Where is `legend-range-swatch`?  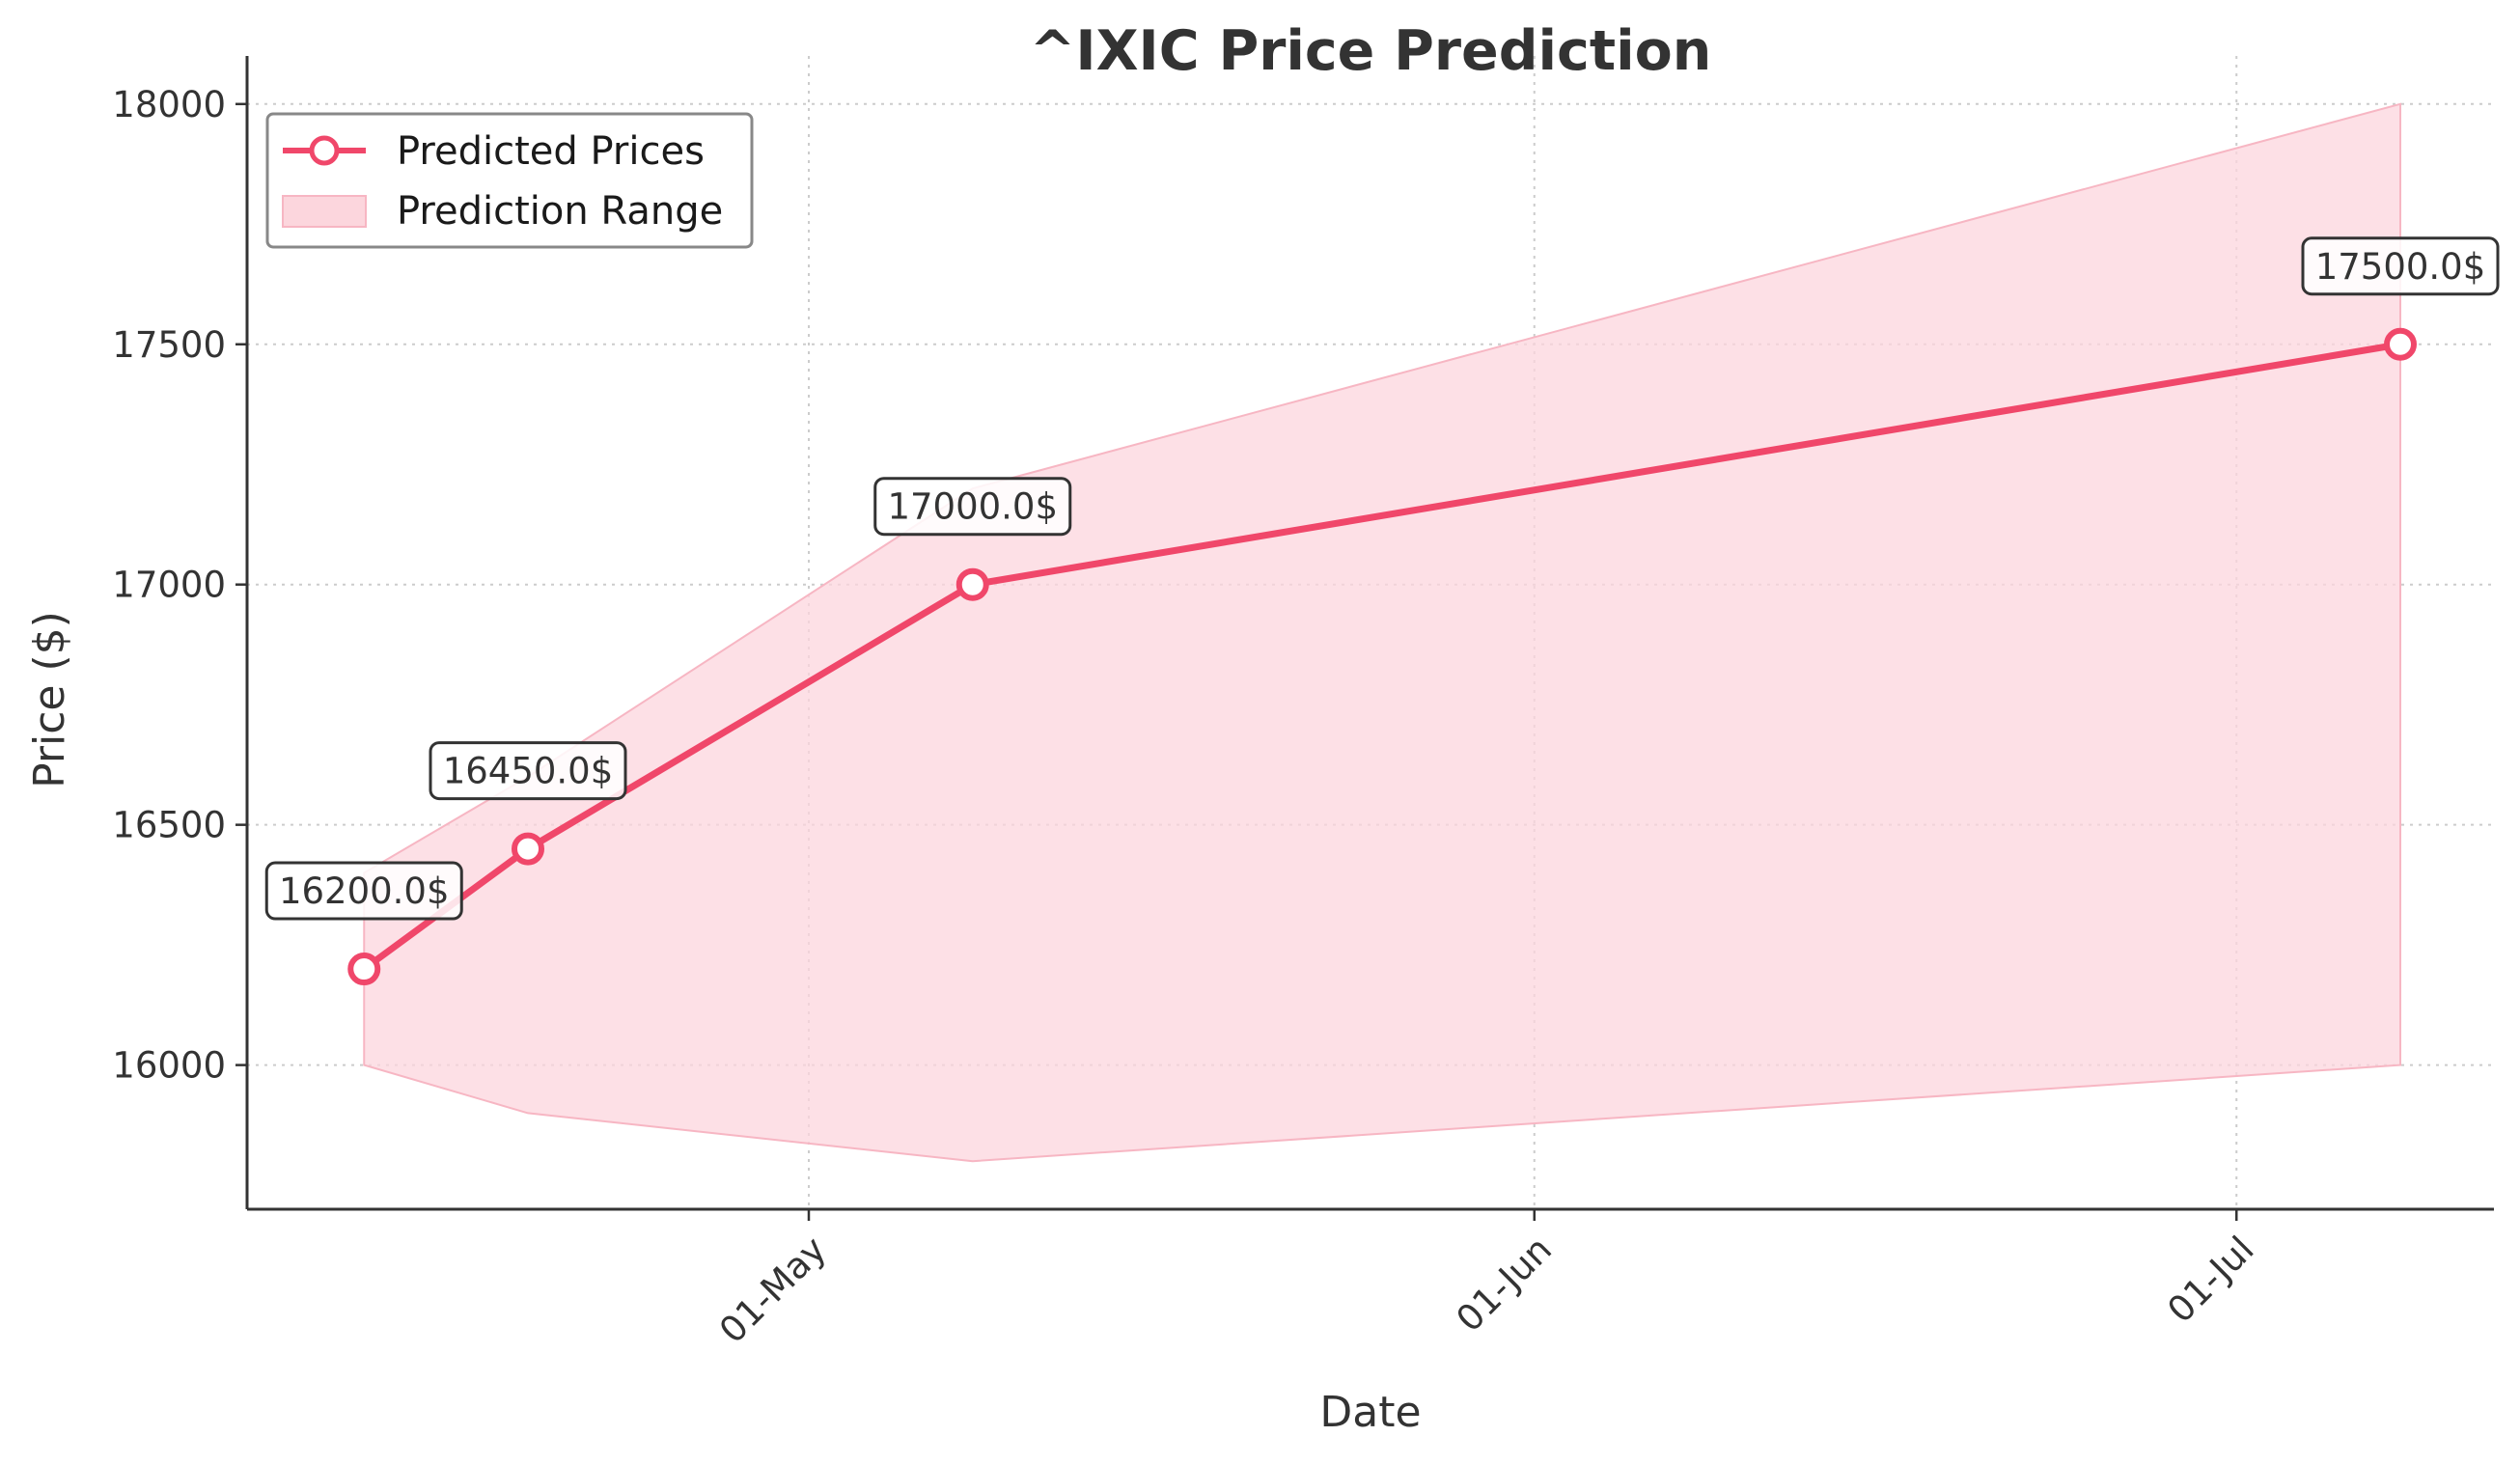 legend-range-swatch is located at coordinates (324, 211).